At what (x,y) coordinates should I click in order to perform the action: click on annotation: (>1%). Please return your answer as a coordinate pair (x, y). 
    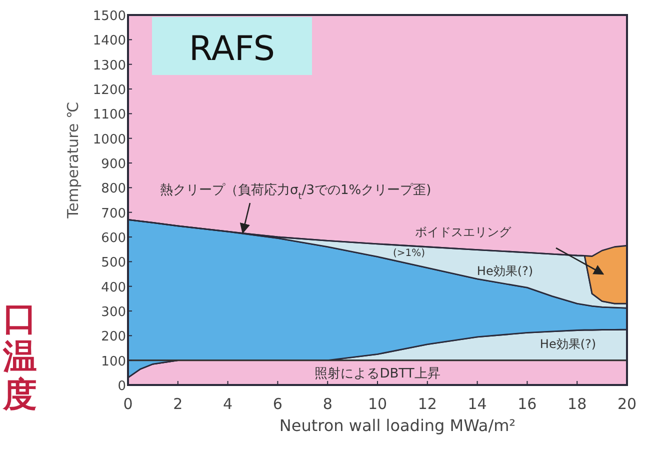
    Looking at the image, I should click on (409, 253).